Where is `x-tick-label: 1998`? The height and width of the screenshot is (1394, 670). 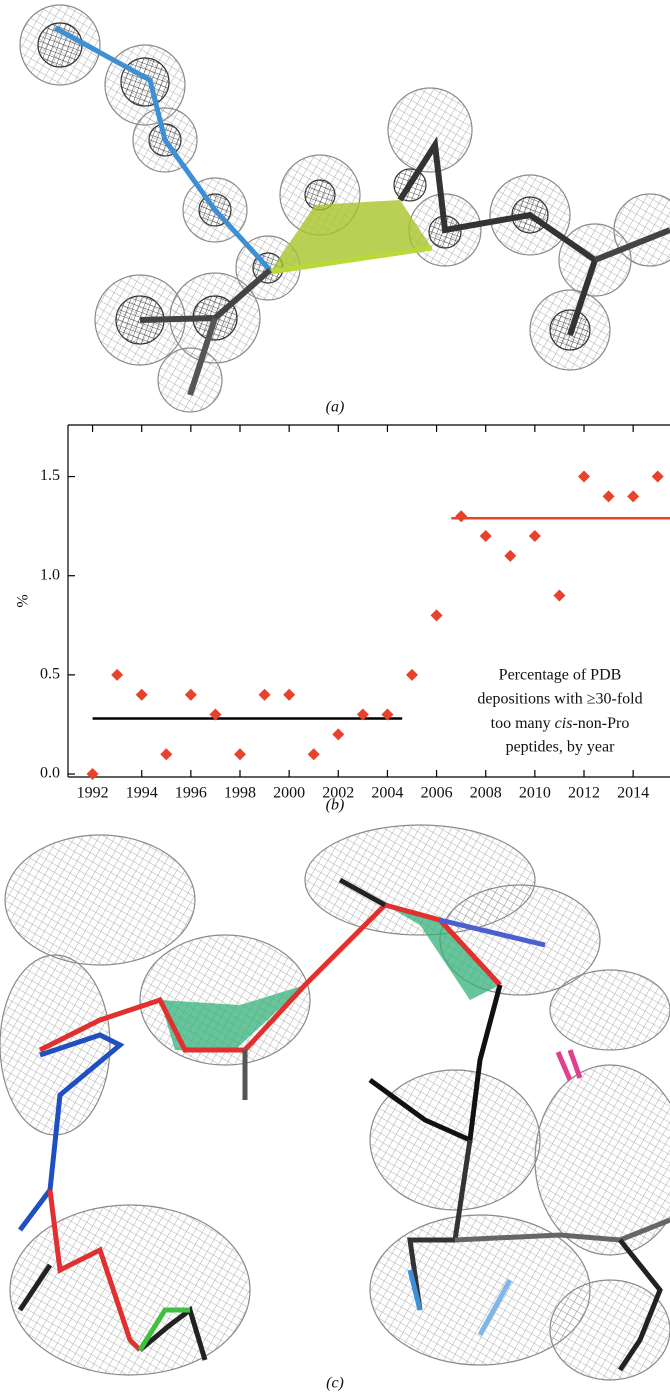
x-tick-label: 1998 is located at coordinates (240, 793).